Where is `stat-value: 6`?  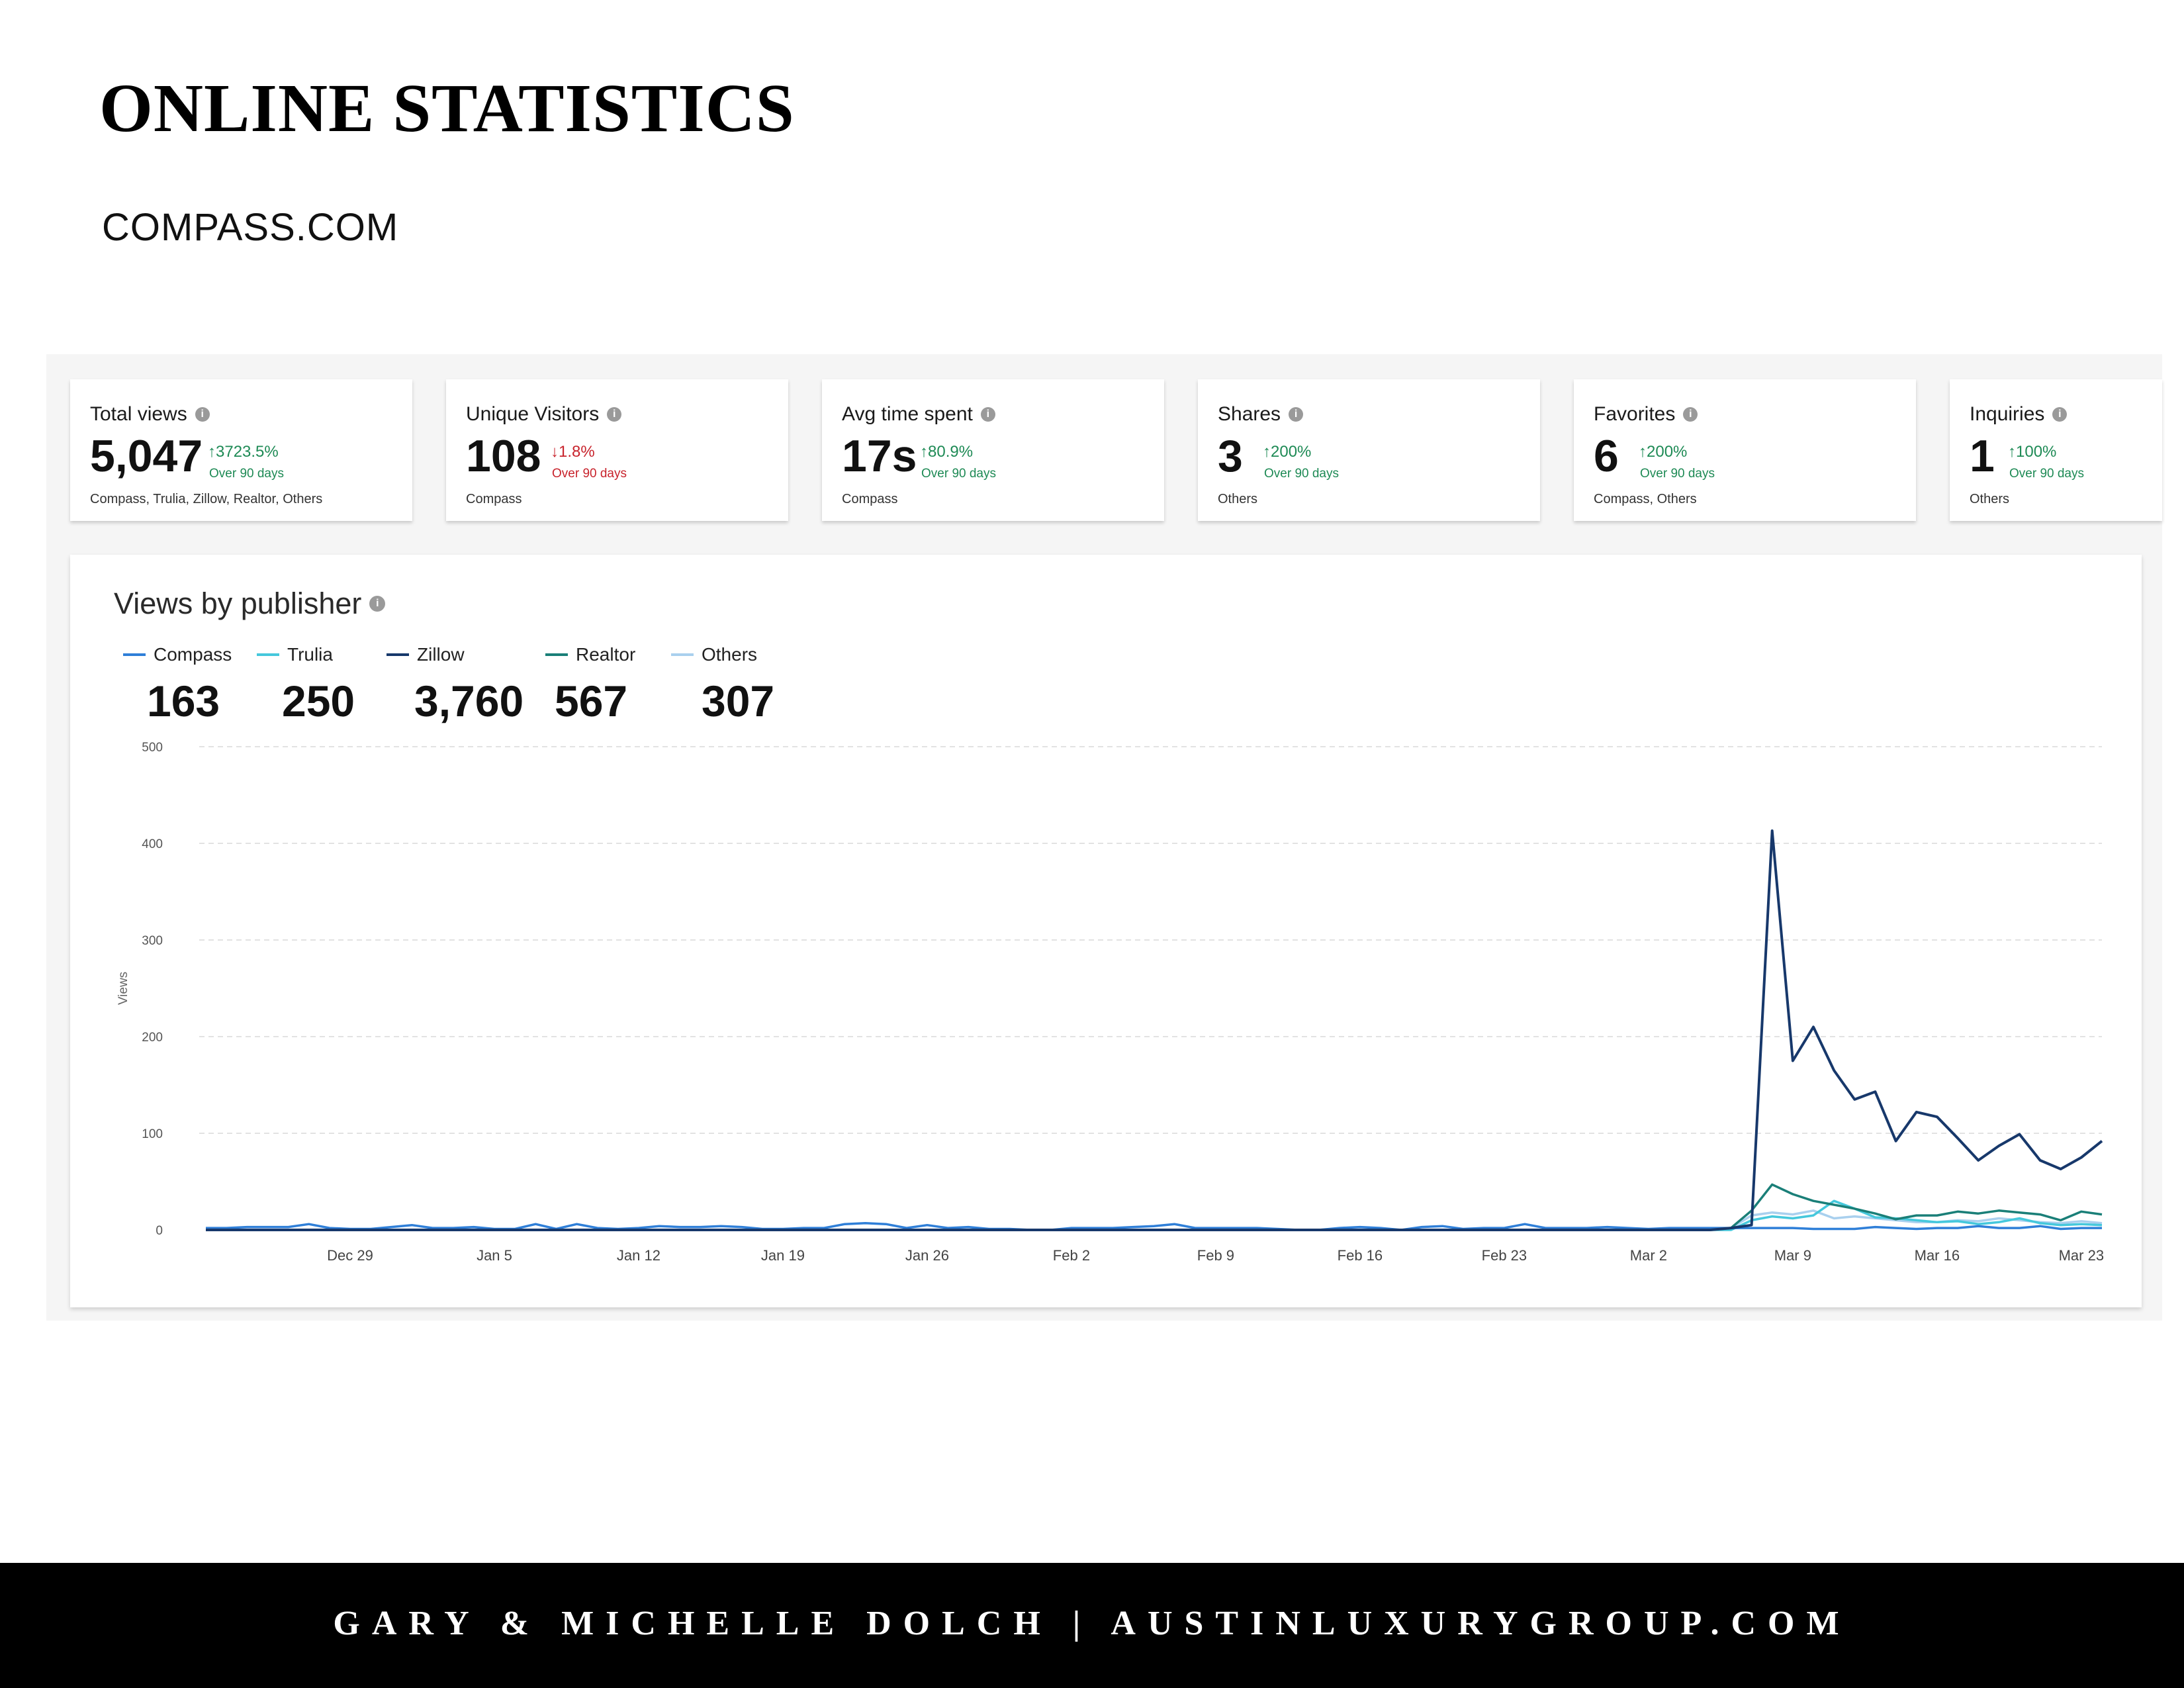
stat-value: 6 is located at coordinates (1607, 456).